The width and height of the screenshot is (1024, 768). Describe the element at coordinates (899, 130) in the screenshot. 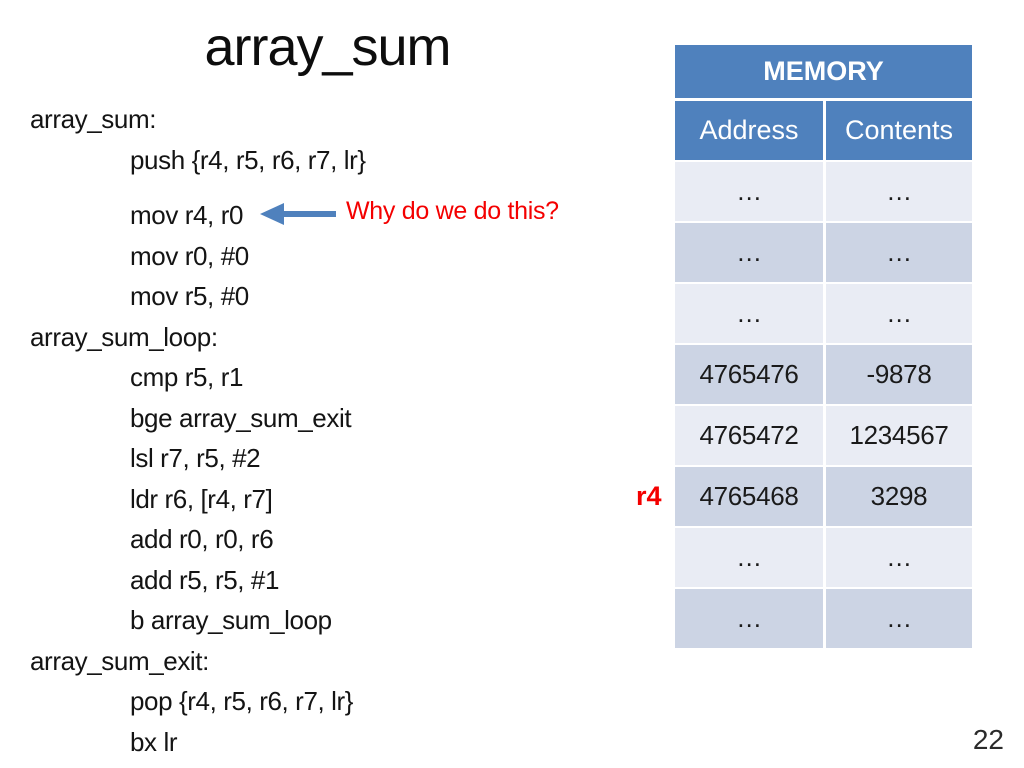

I see `column-header-contents: Contents` at that location.